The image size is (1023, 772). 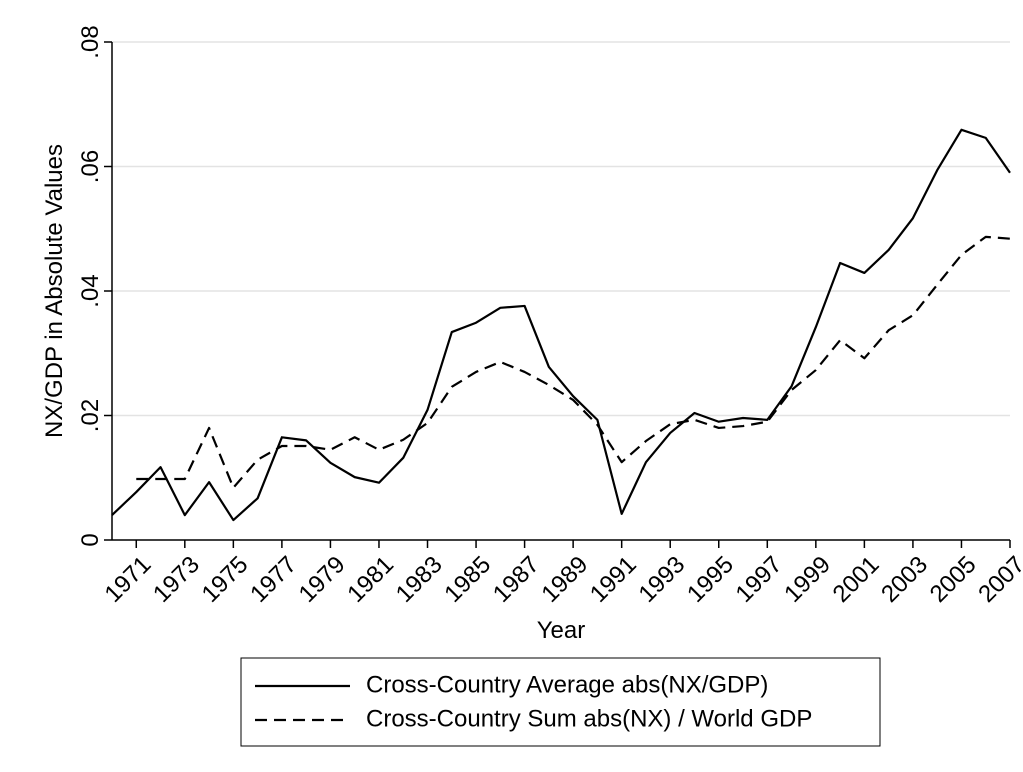 What do you see at coordinates (567, 684) in the screenshot?
I see `legend-label: Cross-Country Average abs(NX/GDP)` at bounding box center [567, 684].